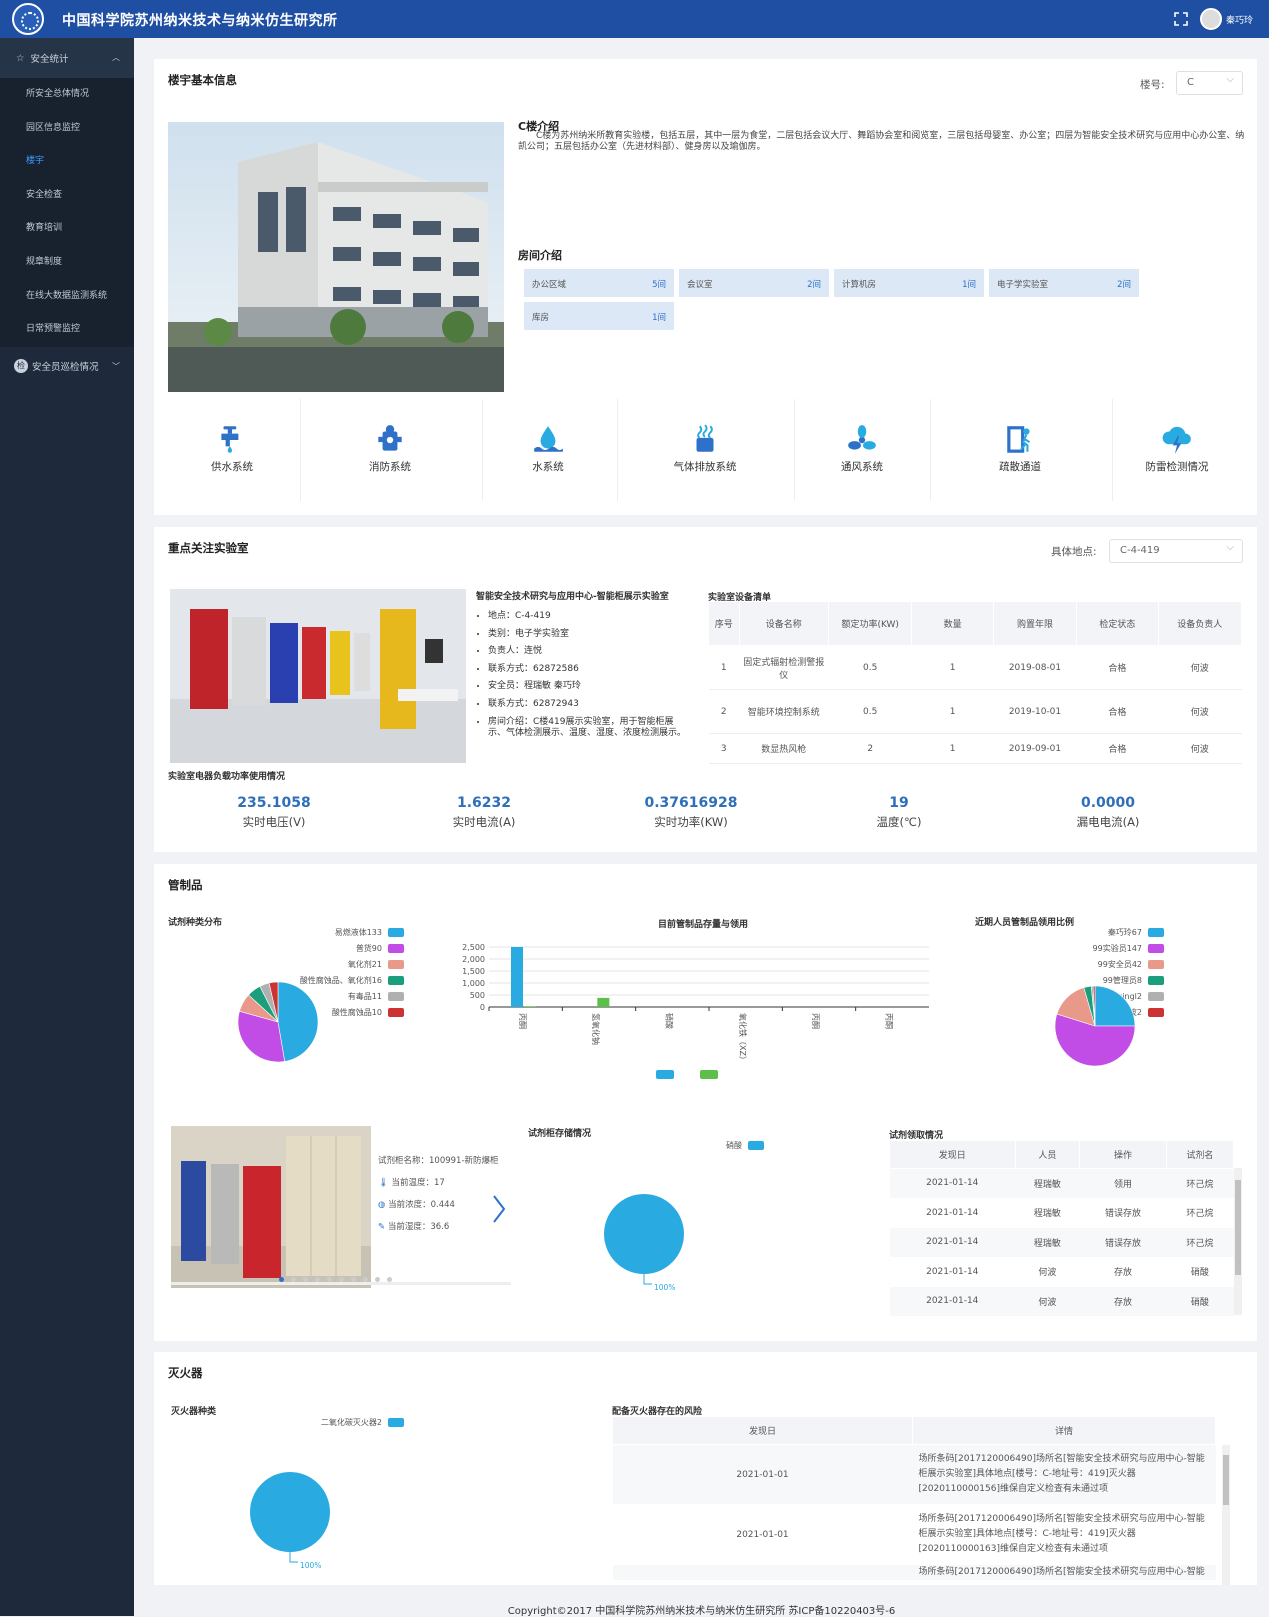 This screenshot has height=1617, width=1269. I want to click on fullscreen-icon, so click(1181, 19).